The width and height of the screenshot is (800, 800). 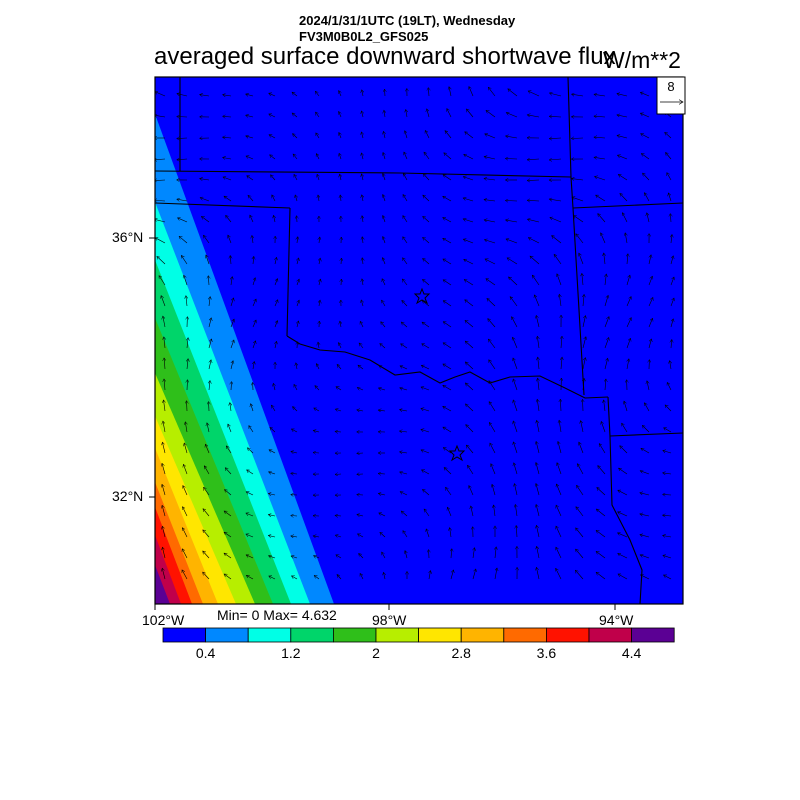 What do you see at coordinates (670, 86) in the screenshot?
I see `ref-vector-label: 8` at bounding box center [670, 86].